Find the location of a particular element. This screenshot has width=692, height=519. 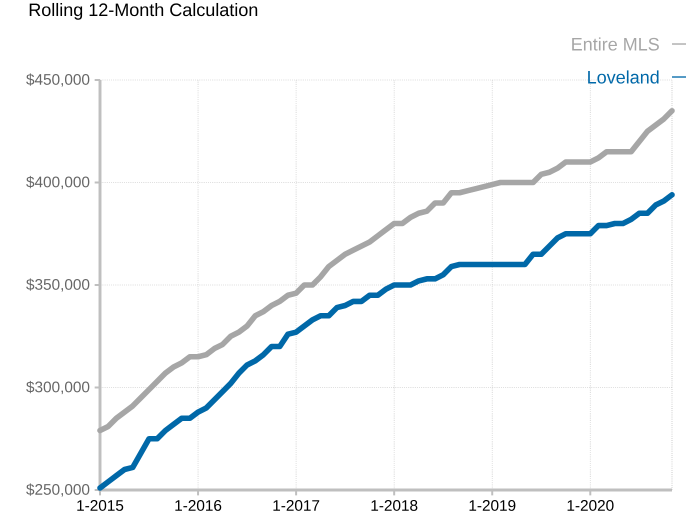

y-tick-label: $300,000 is located at coordinates (58, 387).